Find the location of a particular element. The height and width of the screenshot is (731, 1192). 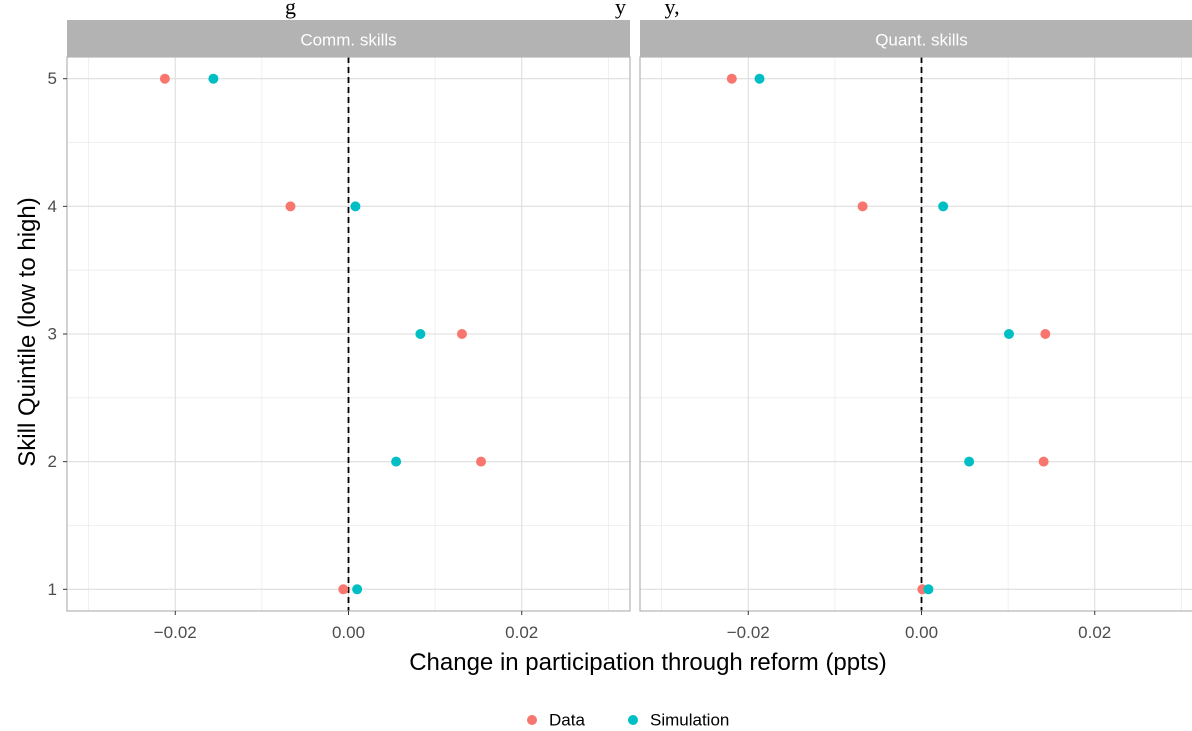

panel-title: Comm. skills is located at coordinates (348, 40).